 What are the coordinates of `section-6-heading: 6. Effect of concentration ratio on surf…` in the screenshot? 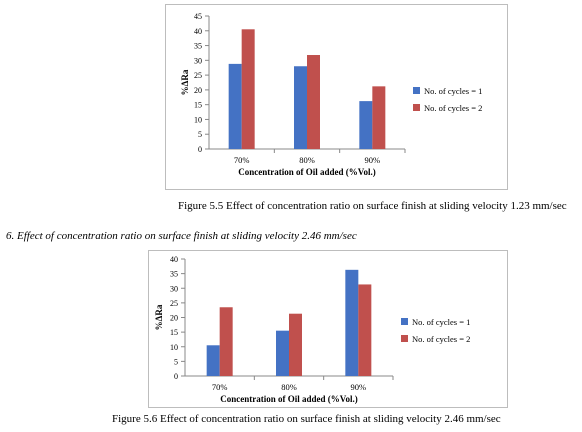 It's located at (181, 236).